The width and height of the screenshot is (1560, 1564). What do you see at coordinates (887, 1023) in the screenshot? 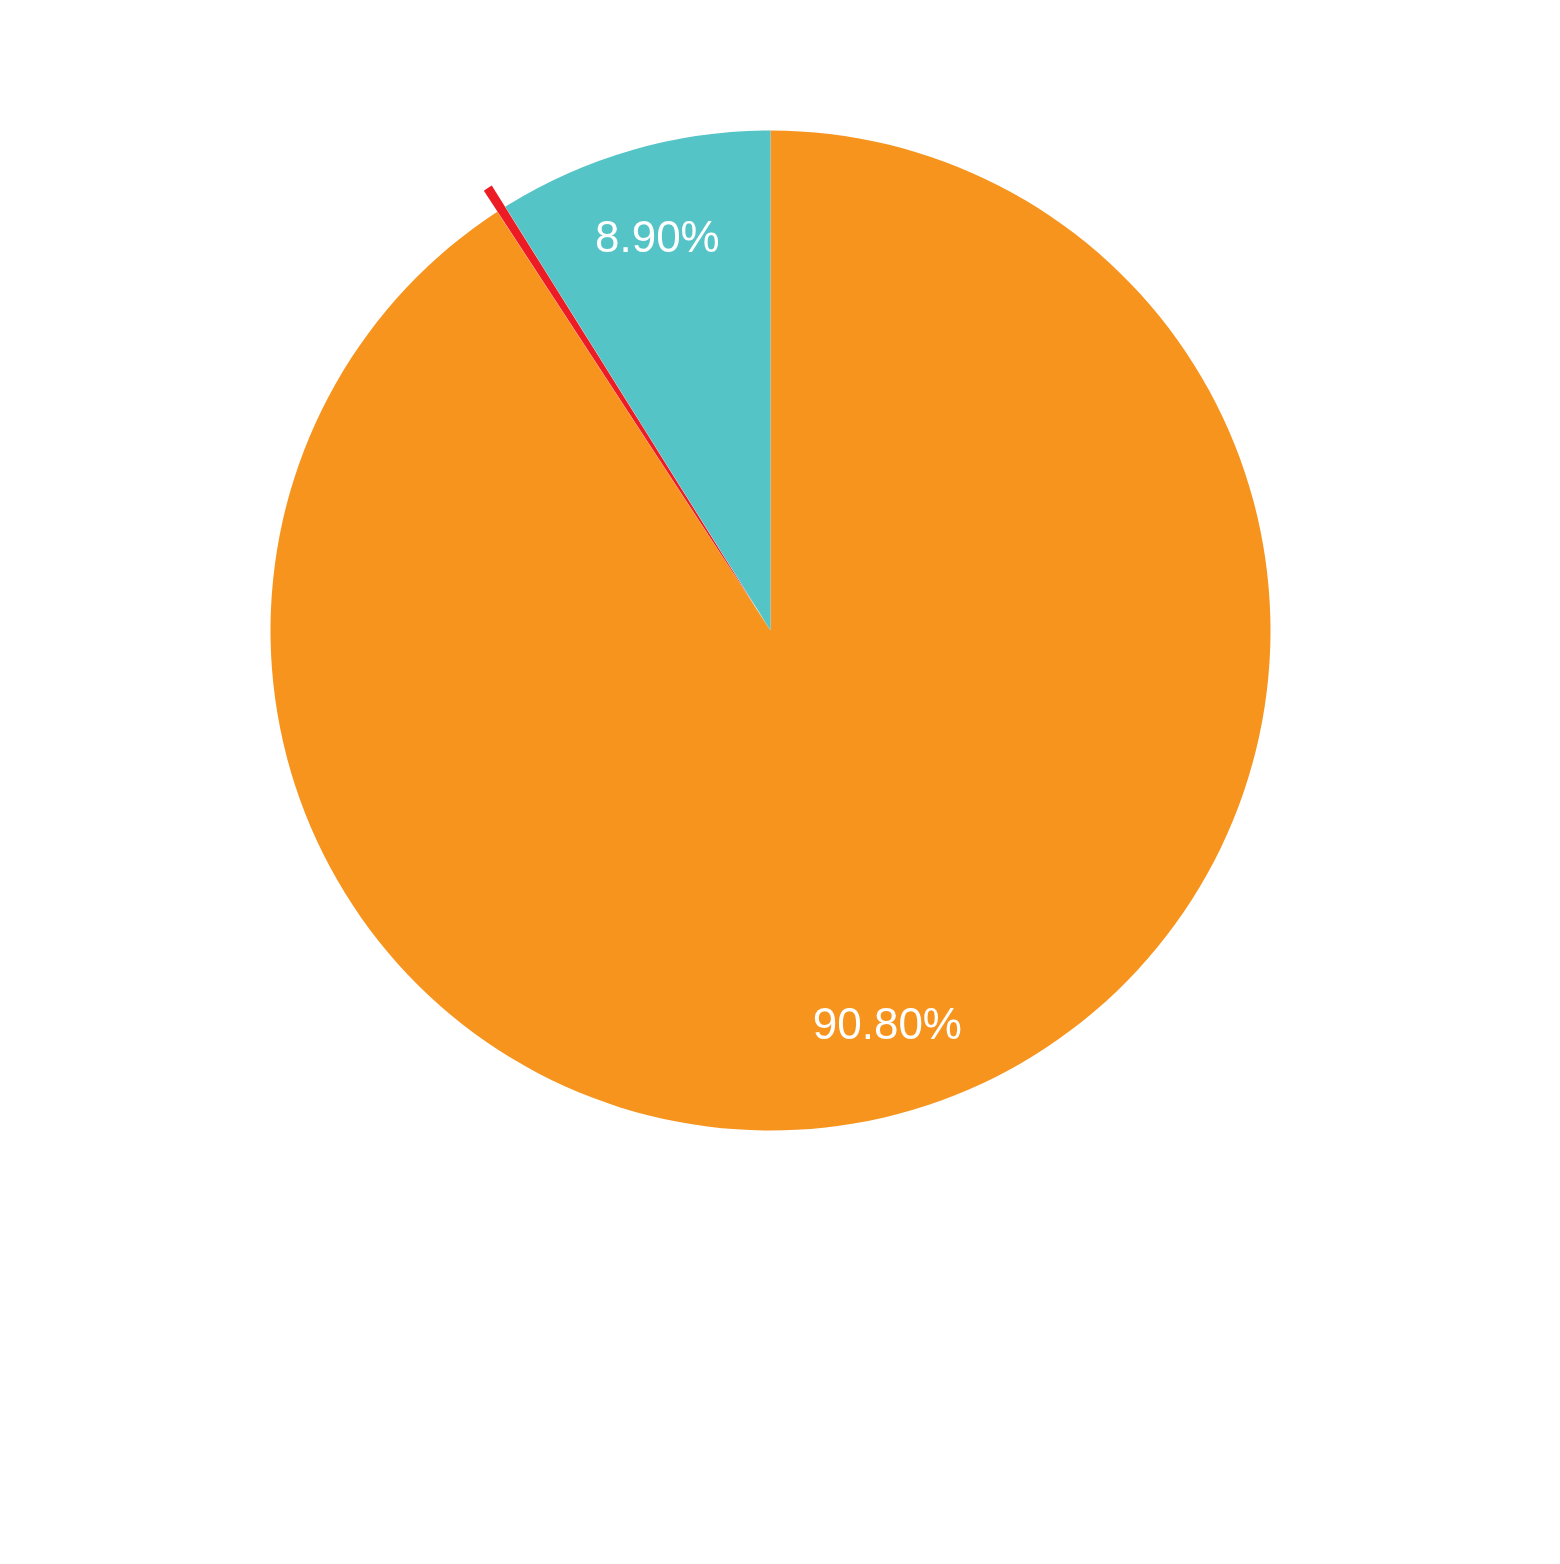
I see `data-label: 90.80%` at bounding box center [887, 1023].